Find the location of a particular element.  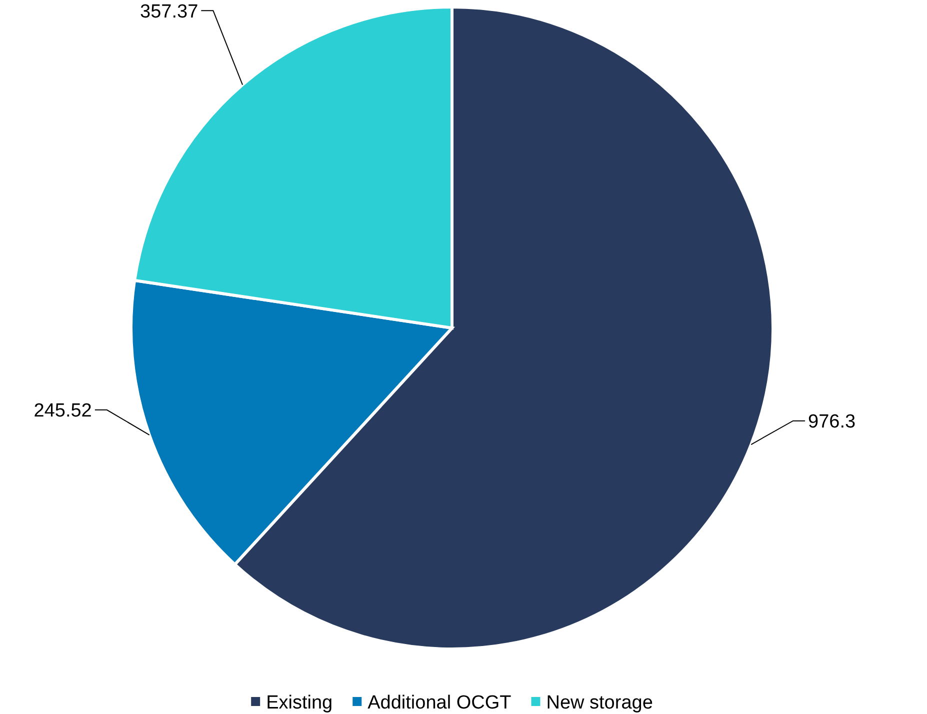

data-label: 357.37 is located at coordinates (169, 11).